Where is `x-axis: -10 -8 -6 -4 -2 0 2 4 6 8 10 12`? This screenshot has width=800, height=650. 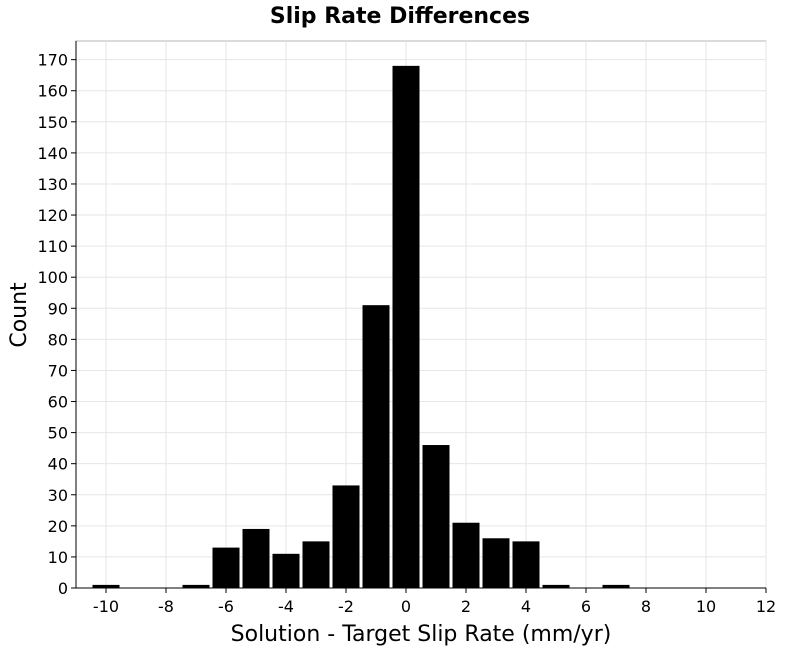
x-axis: -10 -8 -6 -4 -2 0 2 4 6 8 10 12 is located at coordinates (426, 601).